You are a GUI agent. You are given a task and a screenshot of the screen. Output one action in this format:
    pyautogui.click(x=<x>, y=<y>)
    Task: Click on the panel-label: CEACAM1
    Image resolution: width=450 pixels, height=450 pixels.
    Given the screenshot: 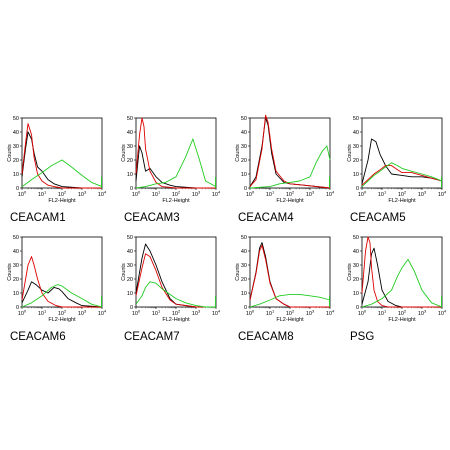 What is the action you would take?
    pyautogui.click(x=38, y=218)
    